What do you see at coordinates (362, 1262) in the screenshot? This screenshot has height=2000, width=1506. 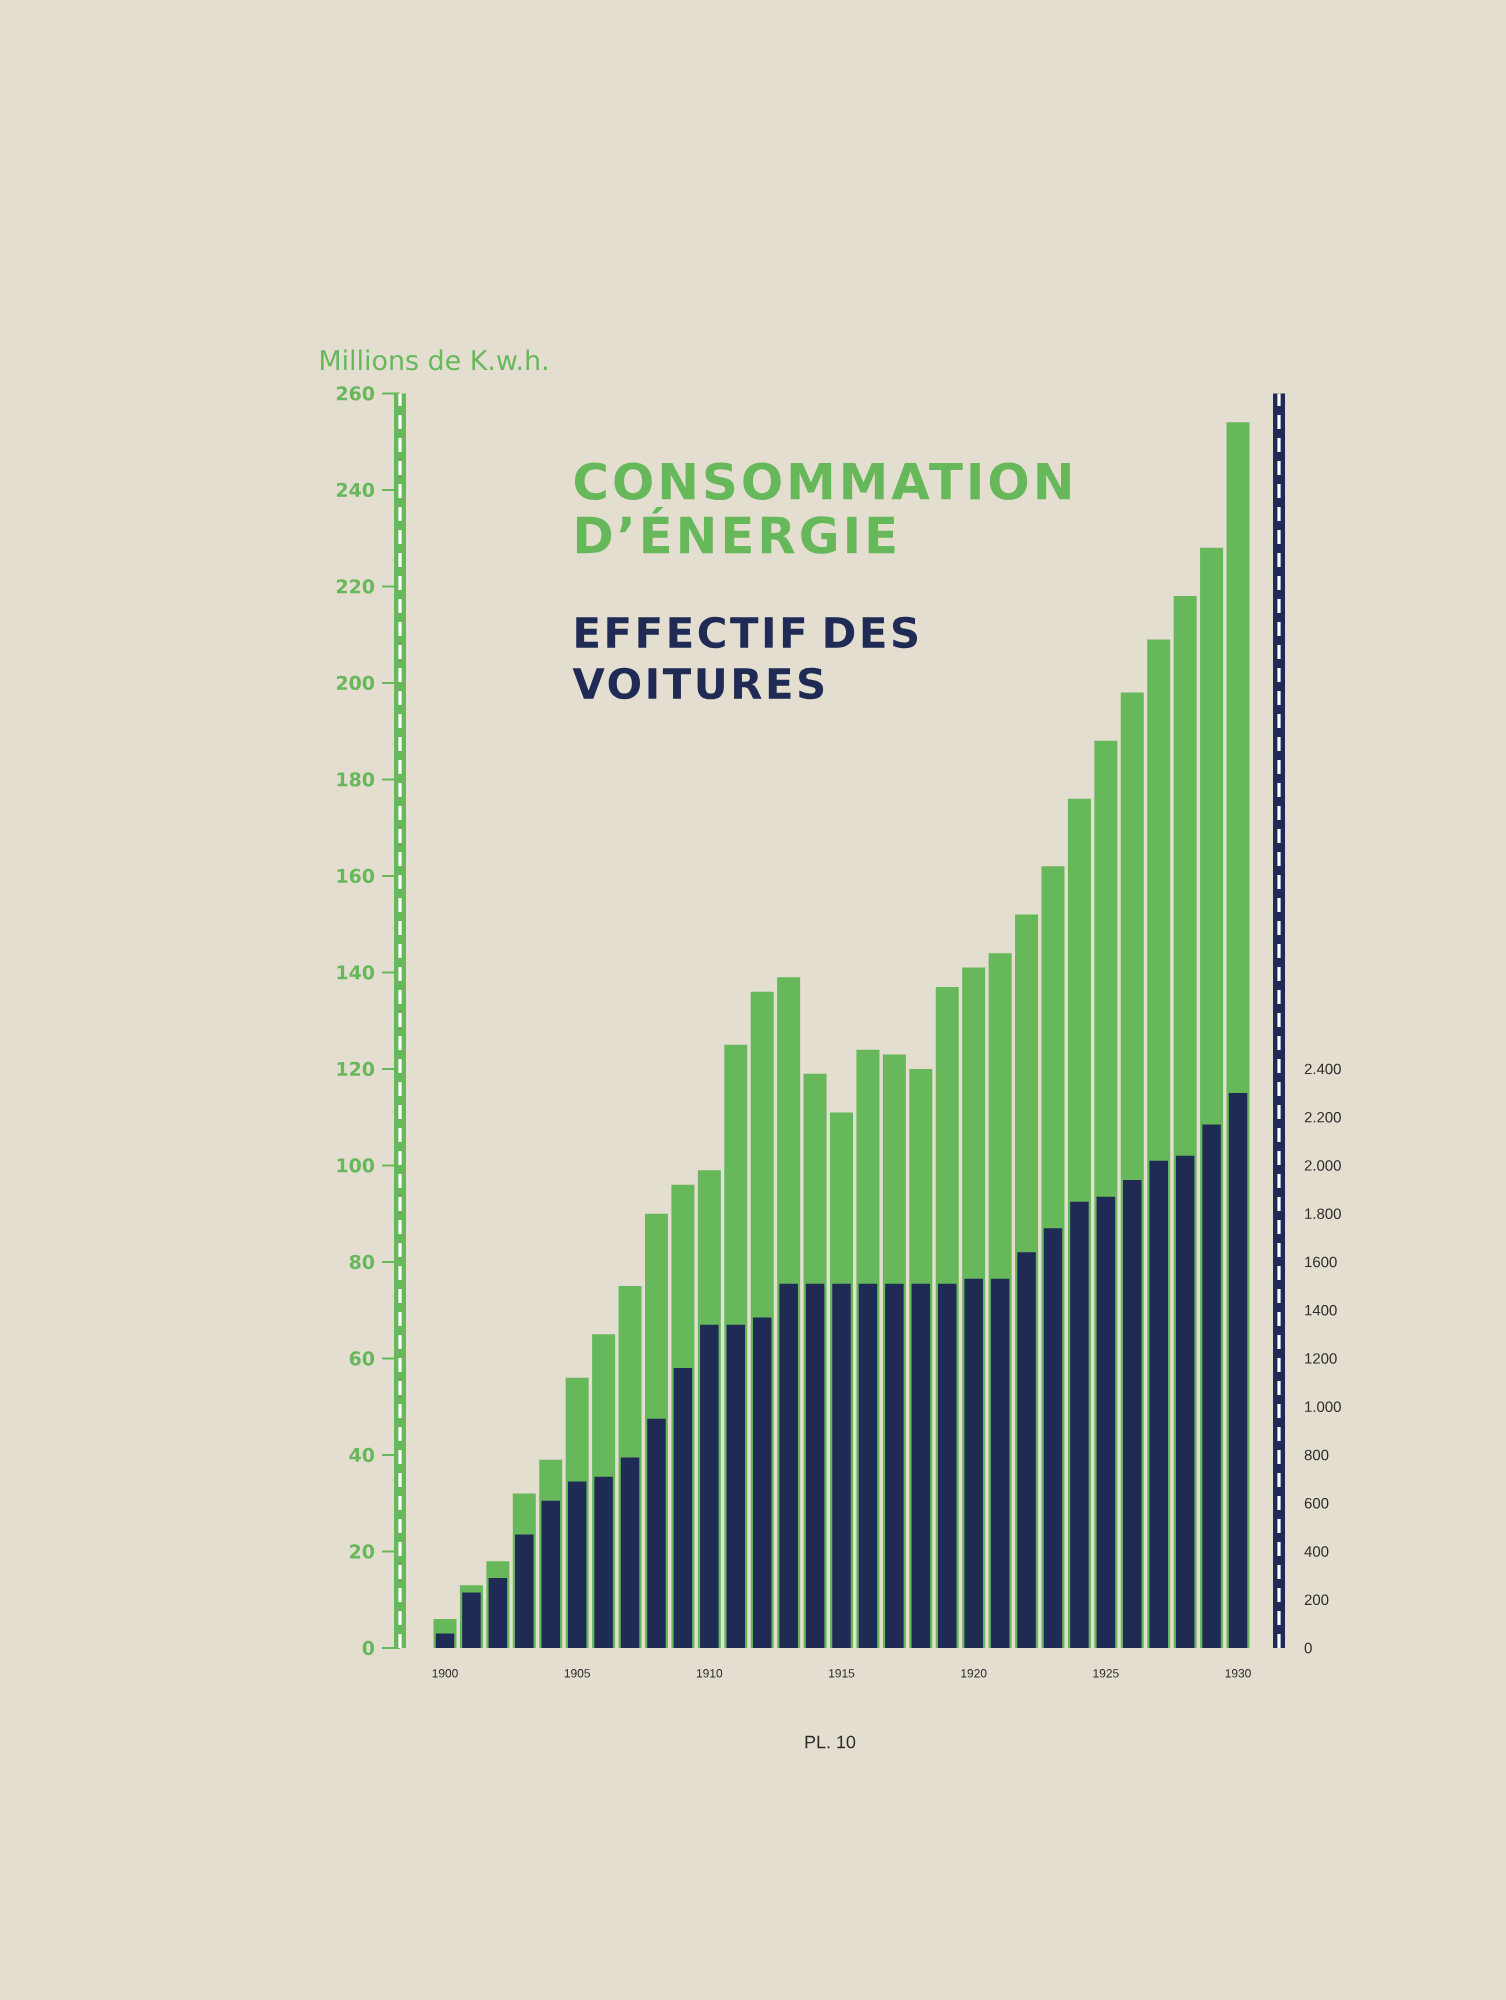 I see `y-tick-label: 80` at bounding box center [362, 1262].